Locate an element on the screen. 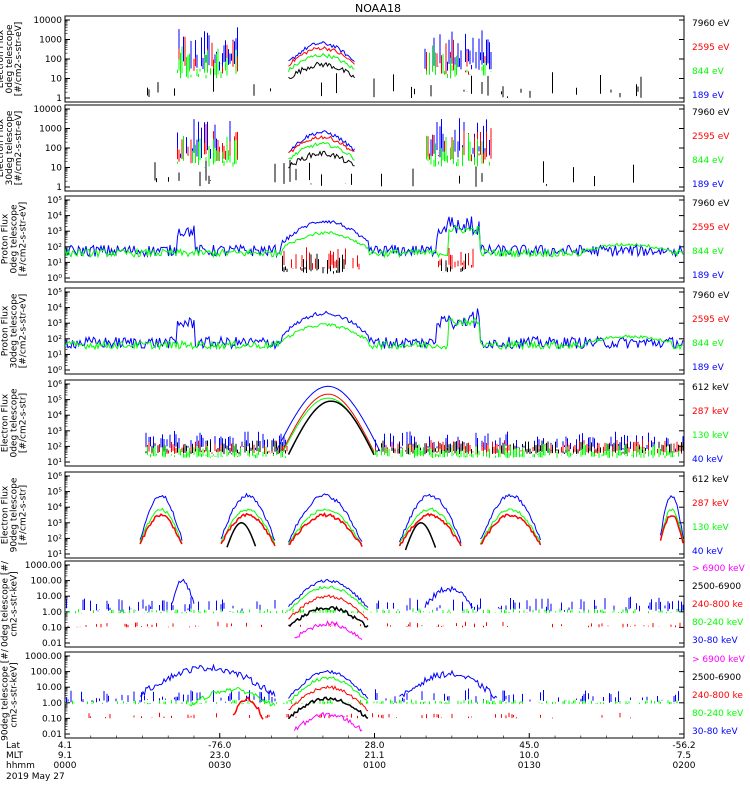  y-tick-label: 0.01 is located at coordinates (52, 735).